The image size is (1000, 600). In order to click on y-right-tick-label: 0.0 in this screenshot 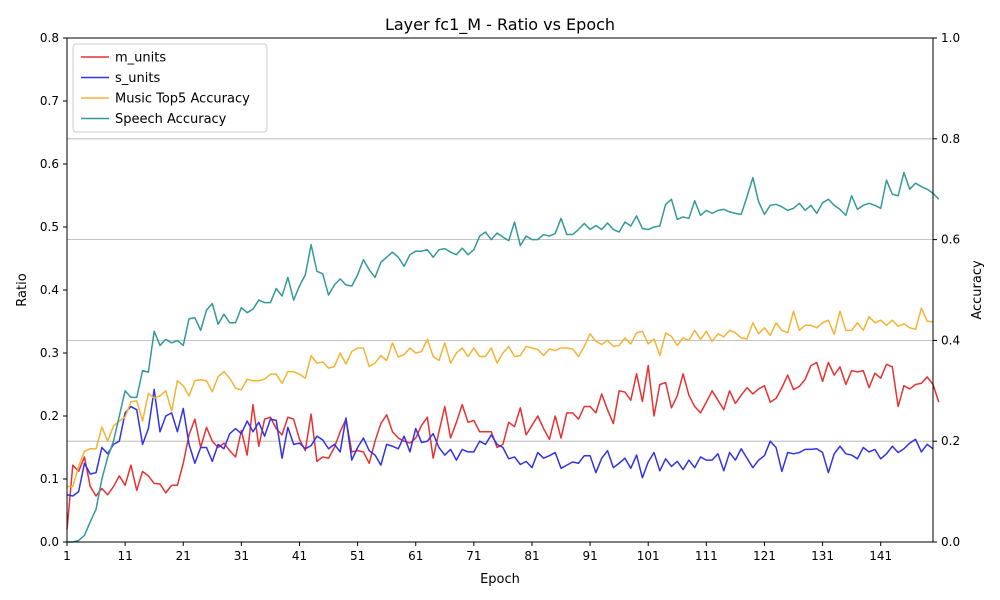, I will do `click(950, 542)`.